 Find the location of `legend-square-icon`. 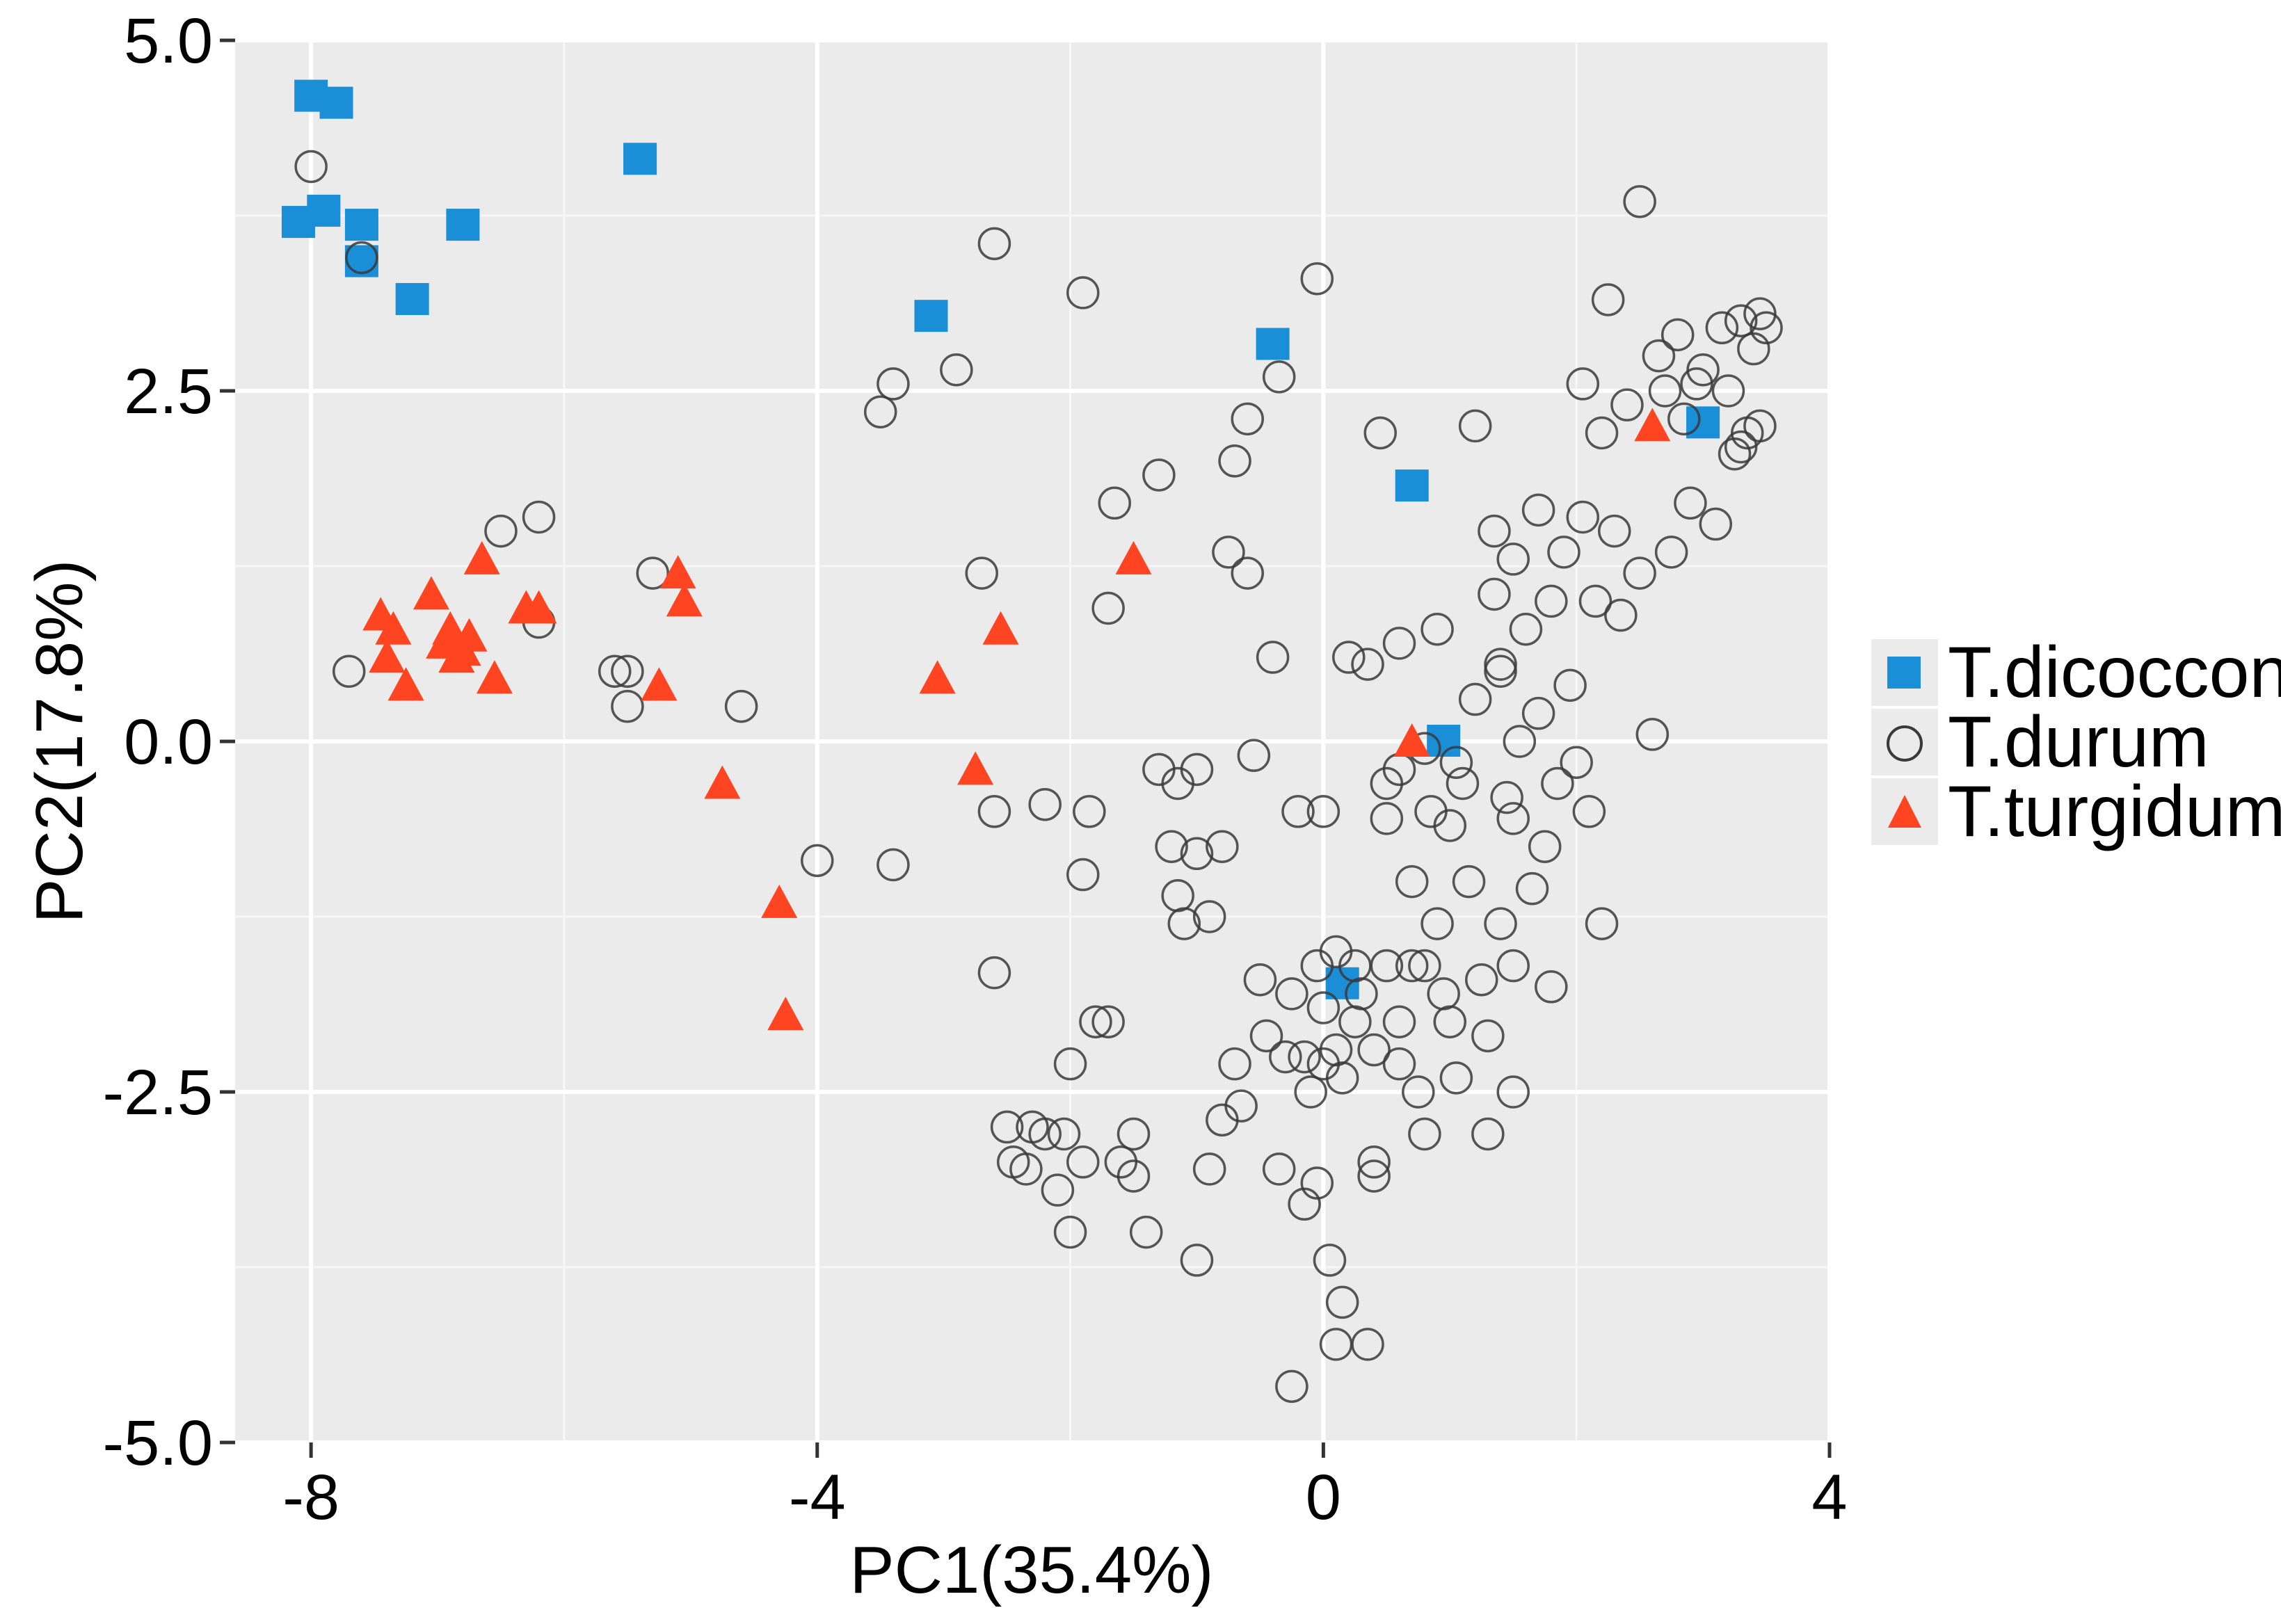

legend-square-icon is located at coordinates (1904, 673).